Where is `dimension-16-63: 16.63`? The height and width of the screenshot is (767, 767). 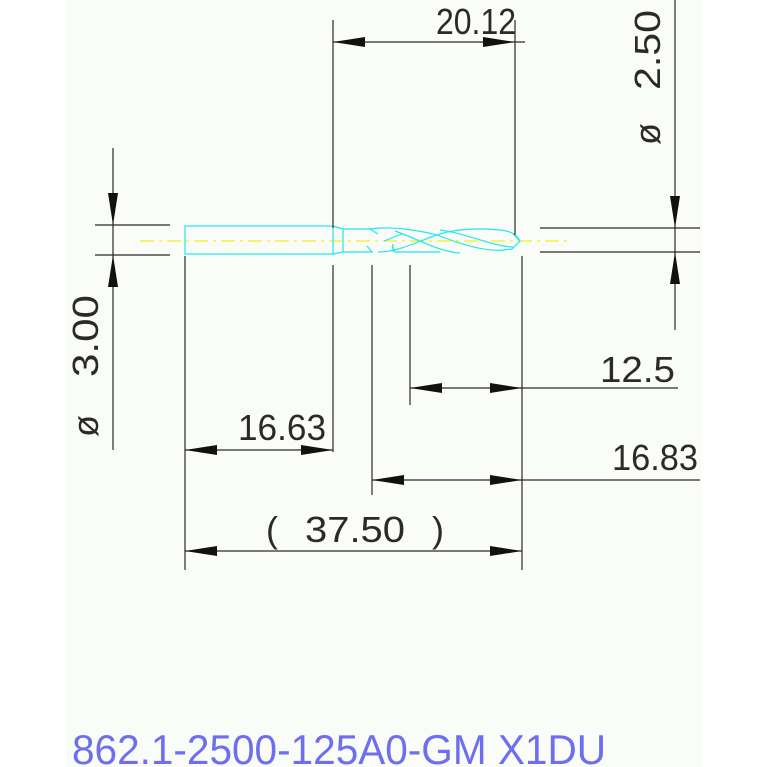 dimension-16-63: 16.63 is located at coordinates (259, 431).